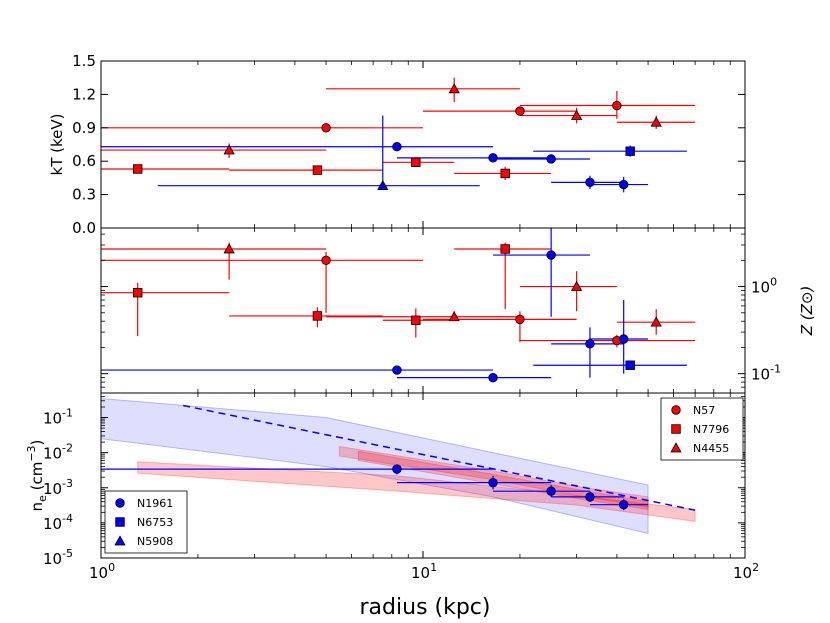  Describe the element at coordinates (37, 476) in the screenshot. I see `y-axis-title-ne: ne (cm−3)` at that location.